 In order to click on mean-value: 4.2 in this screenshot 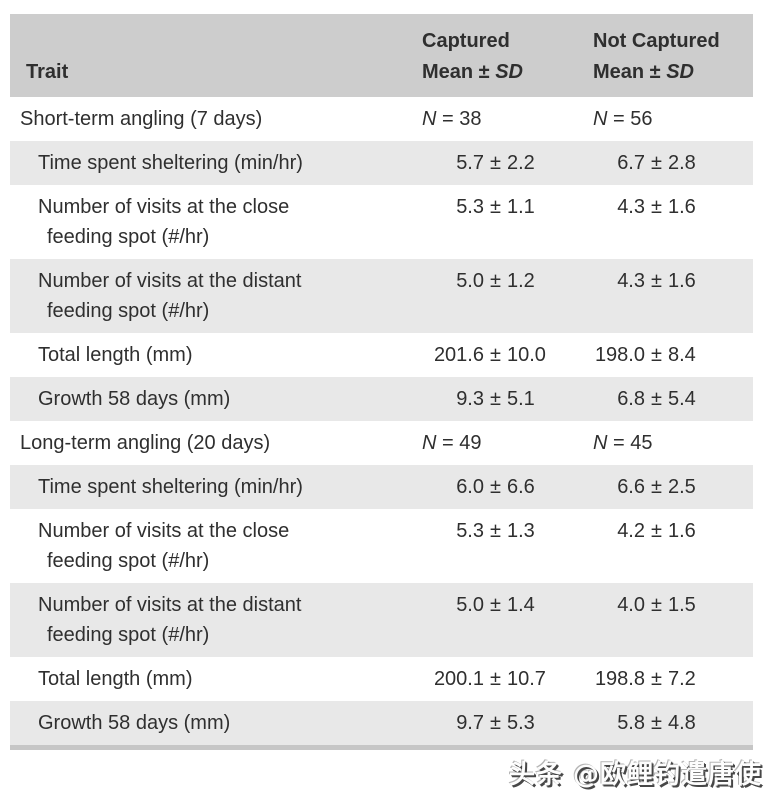, I will do `click(631, 531)`.